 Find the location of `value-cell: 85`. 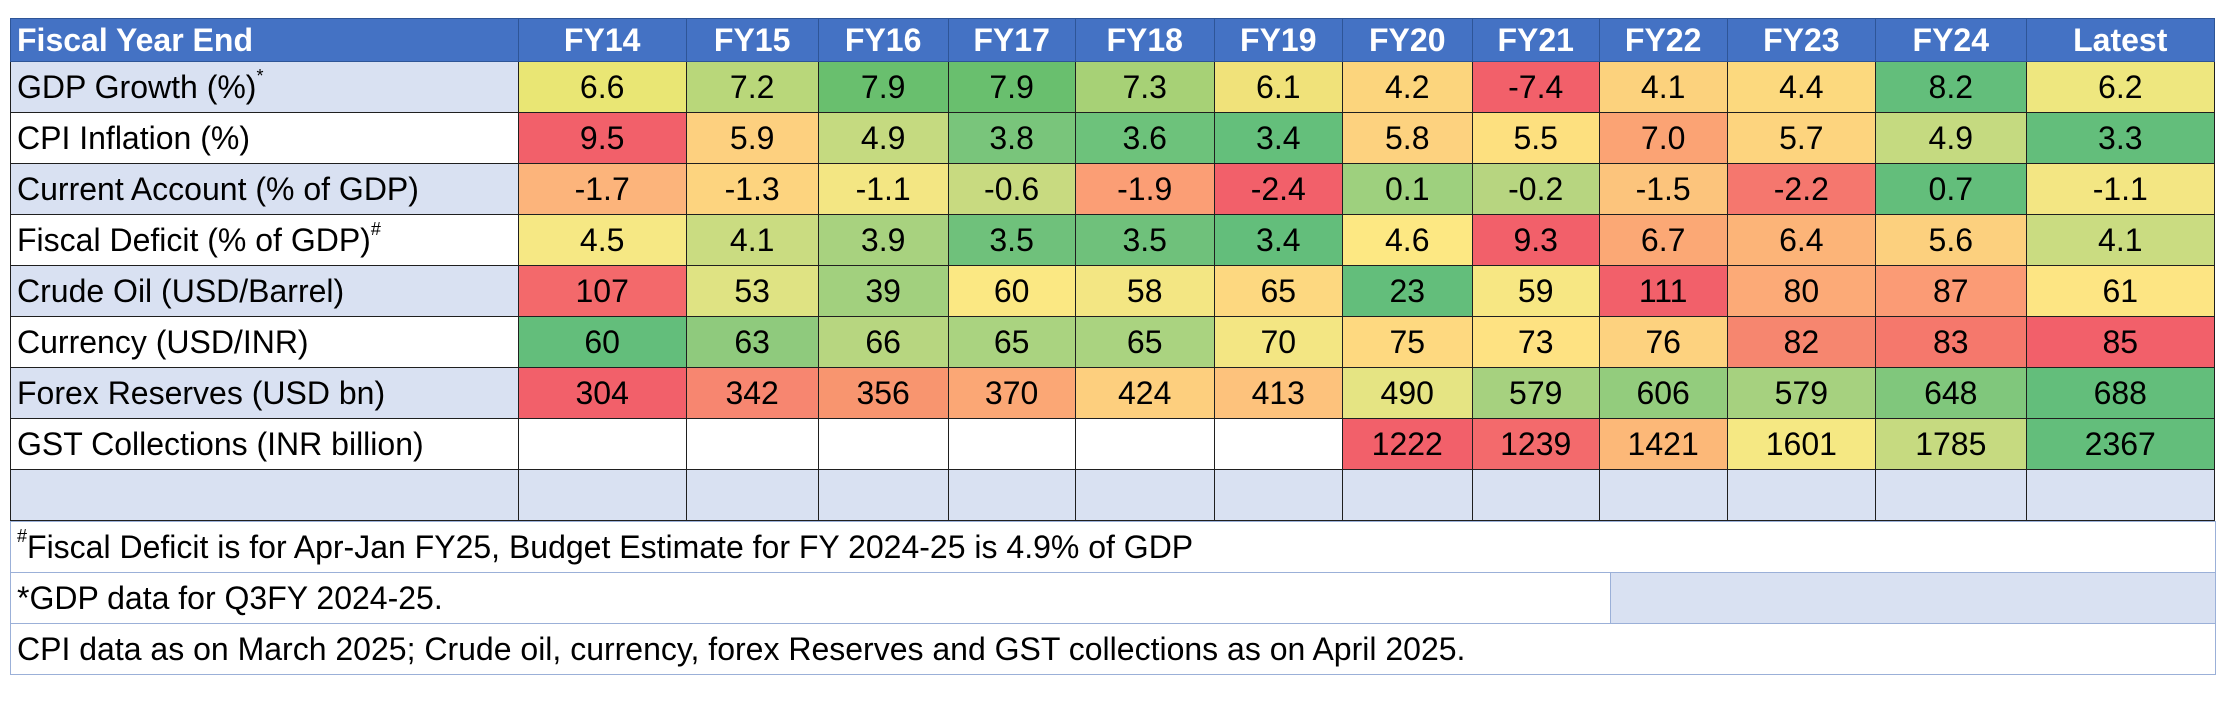

value-cell: 85 is located at coordinates (2120, 342).